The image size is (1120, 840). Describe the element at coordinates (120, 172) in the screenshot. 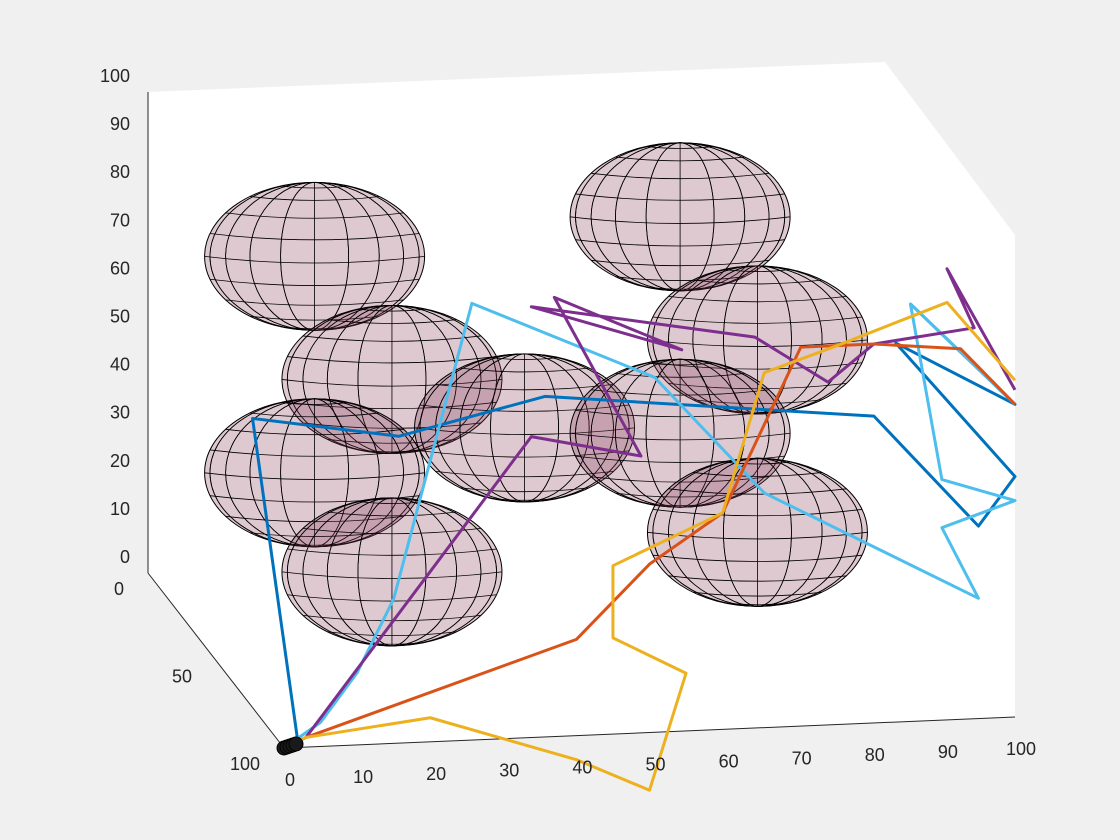

I see `z-tick-label: 80` at that location.